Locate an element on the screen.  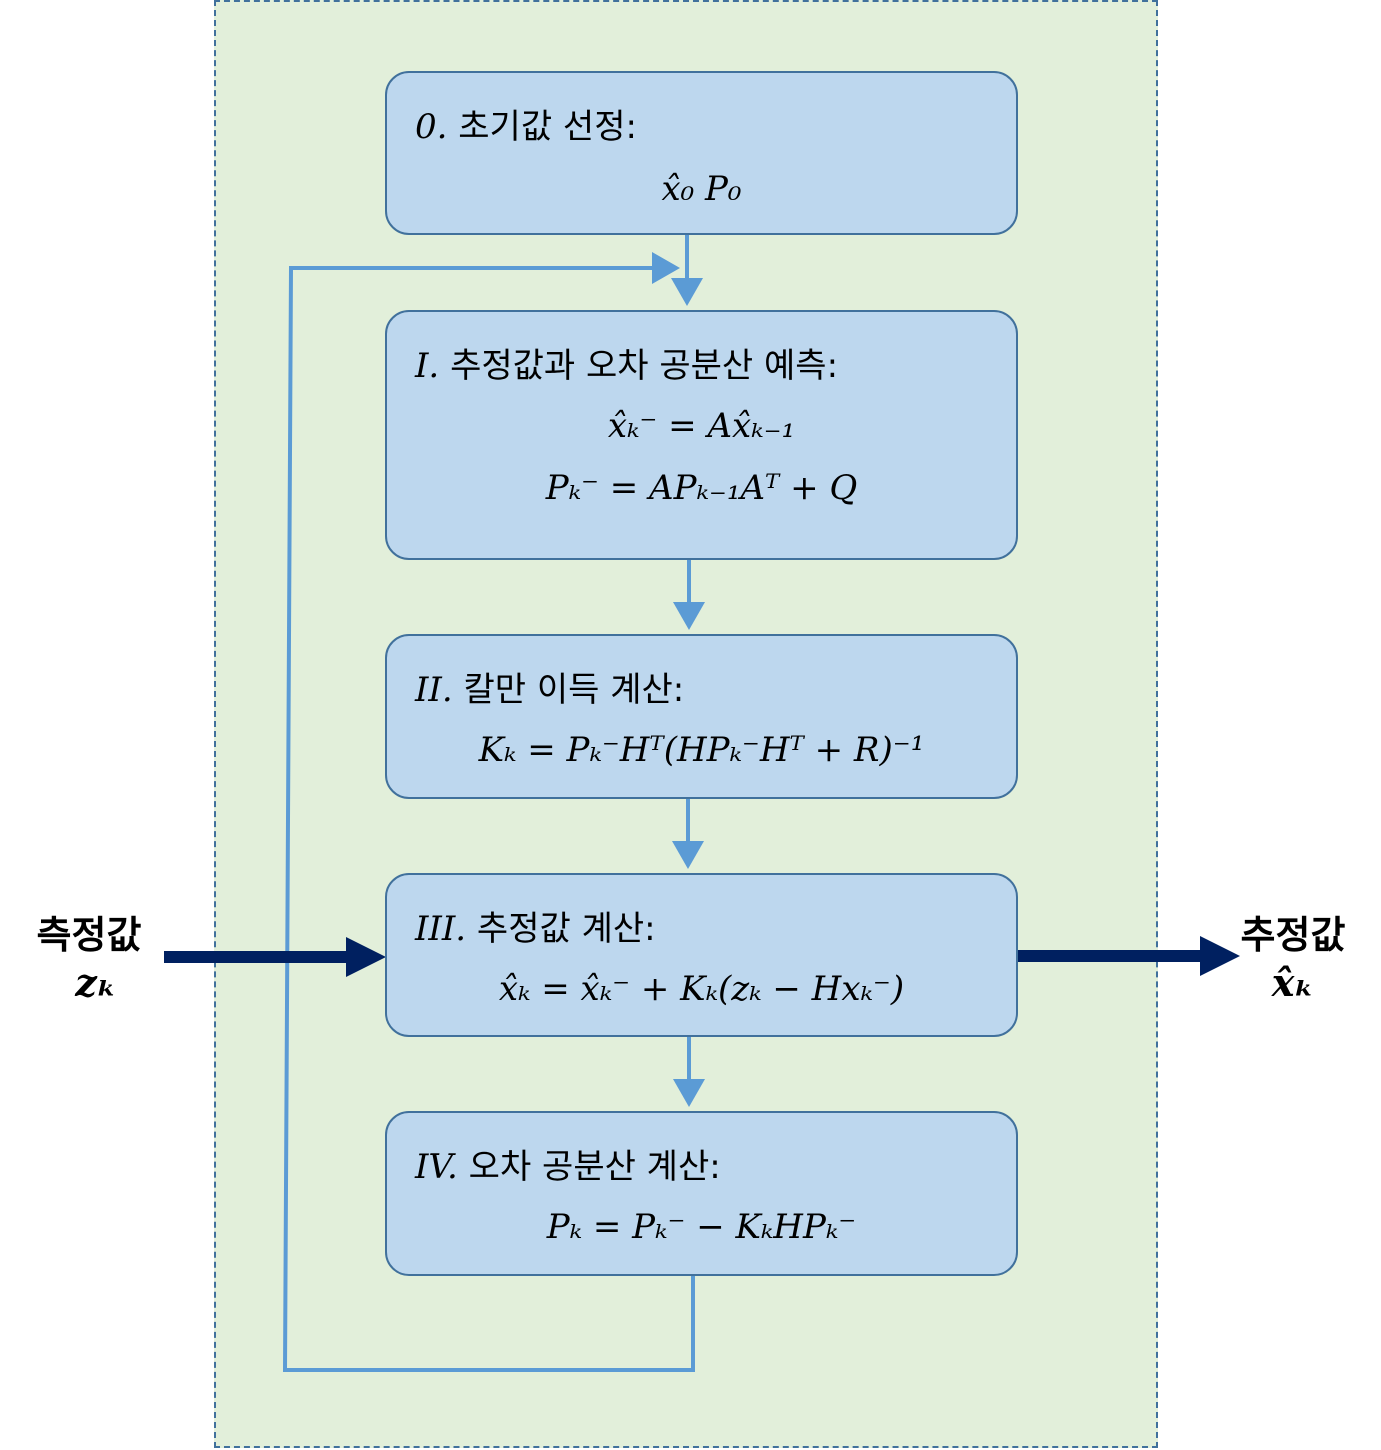
output-label: 추정값 is located at coordinates (1293, 935).